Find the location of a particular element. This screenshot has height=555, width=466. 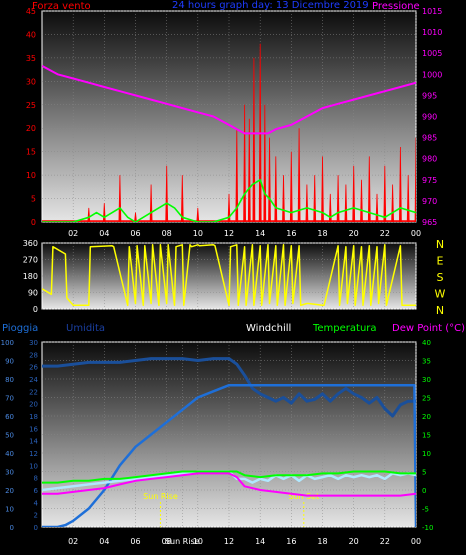

humidity-series is located at coordinates (229, 387).